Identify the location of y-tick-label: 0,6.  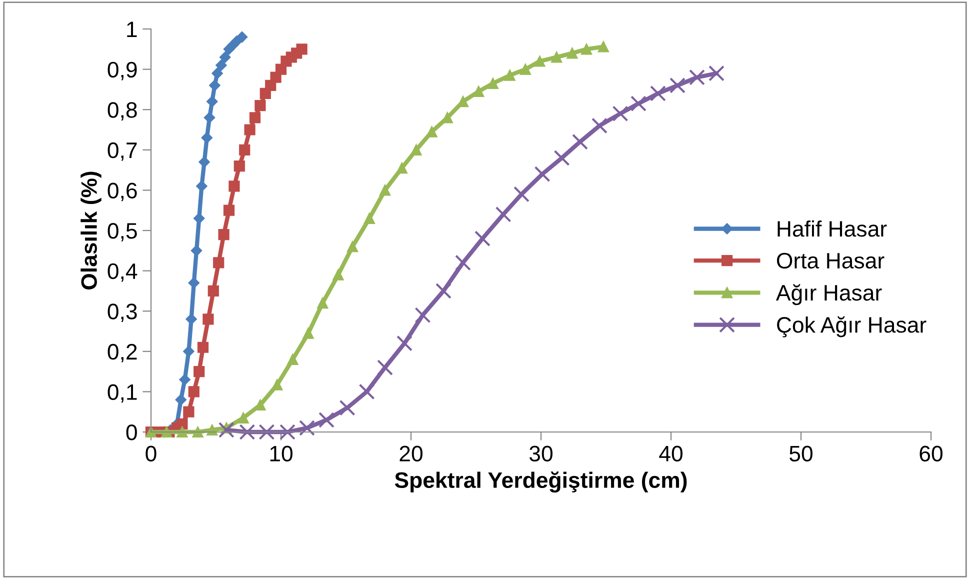
(122, 192).